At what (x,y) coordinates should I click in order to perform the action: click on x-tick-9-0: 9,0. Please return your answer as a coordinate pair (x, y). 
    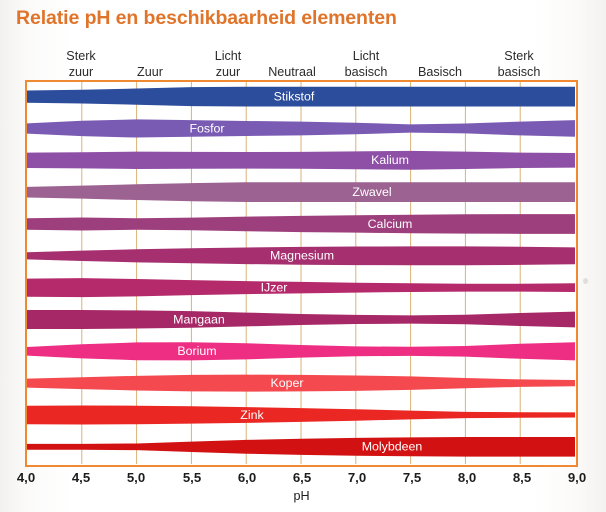
    Looking at the image, I should click on (577, 477).